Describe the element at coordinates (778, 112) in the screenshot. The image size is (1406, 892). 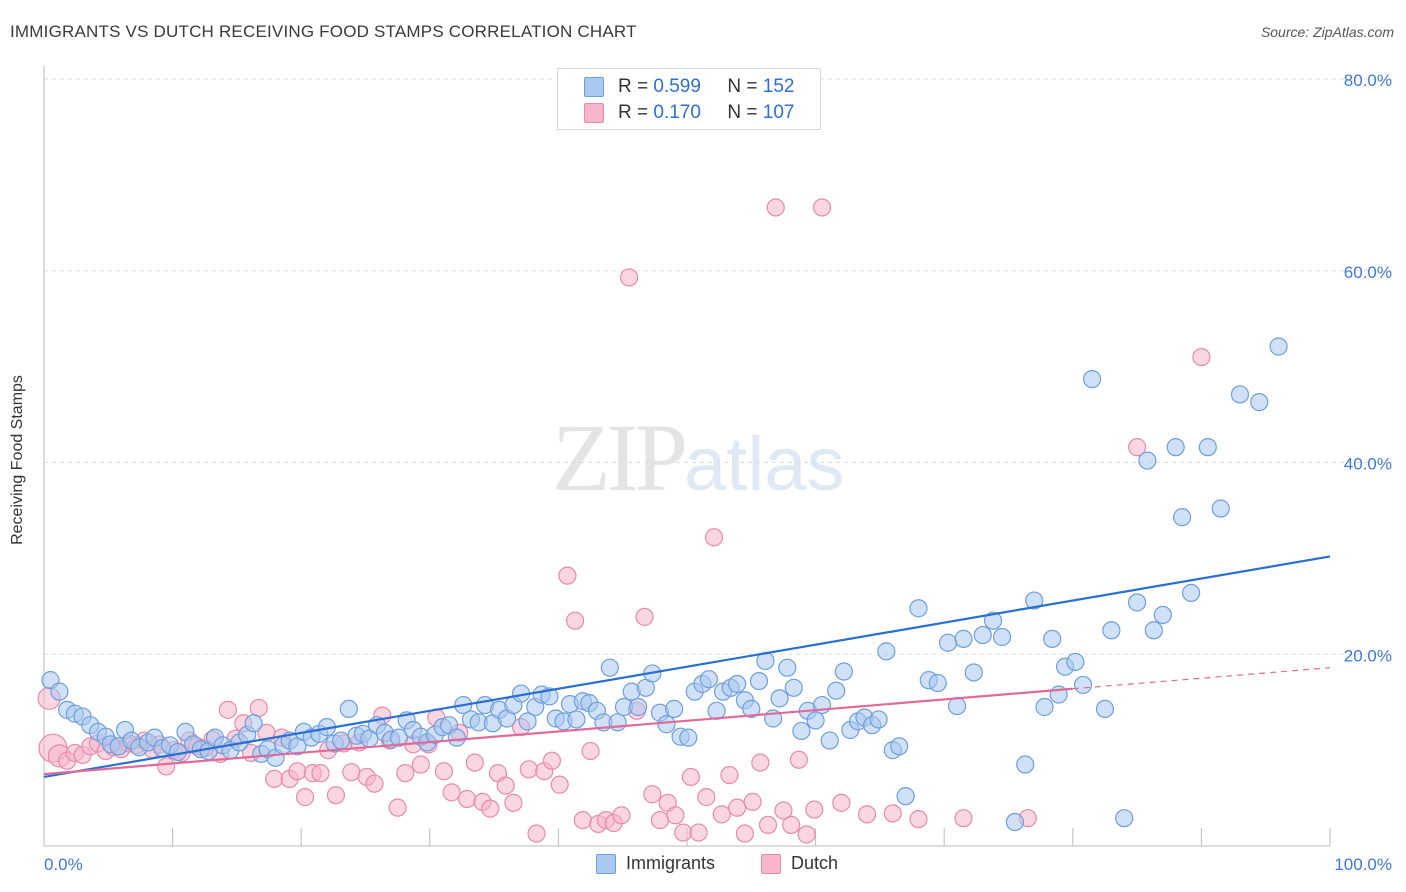
I see `legend-n-value: 107` at that location.